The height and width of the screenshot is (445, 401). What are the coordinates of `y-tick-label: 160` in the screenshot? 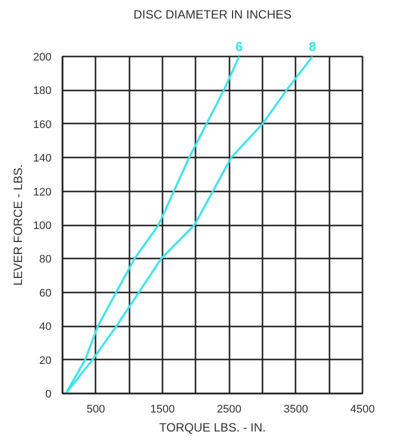 It's located at (42, 124).